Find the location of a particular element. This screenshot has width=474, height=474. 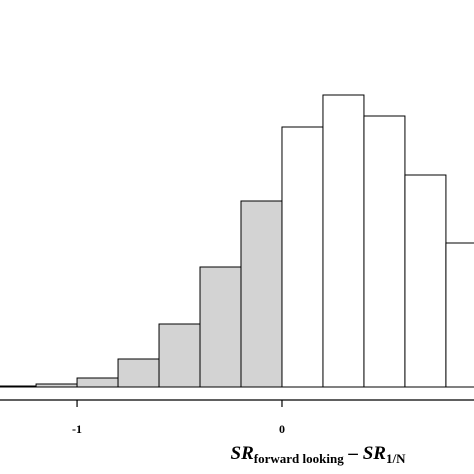

x-tick-label: 0 is located at coordinates (282, 429).